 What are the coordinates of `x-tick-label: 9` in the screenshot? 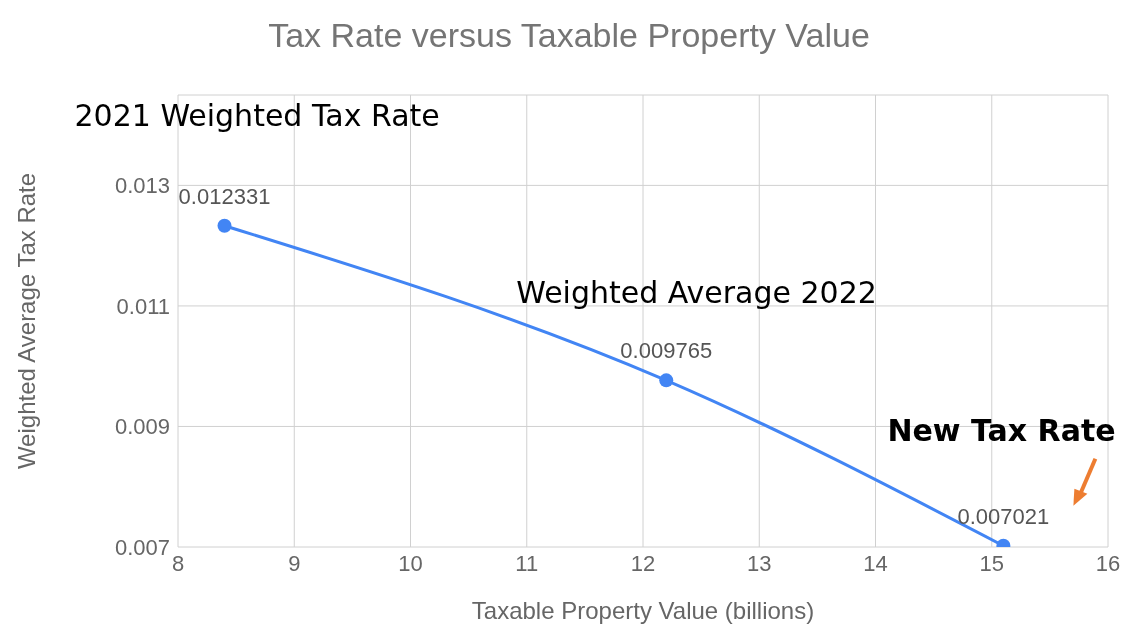 It's located at (294, 563).